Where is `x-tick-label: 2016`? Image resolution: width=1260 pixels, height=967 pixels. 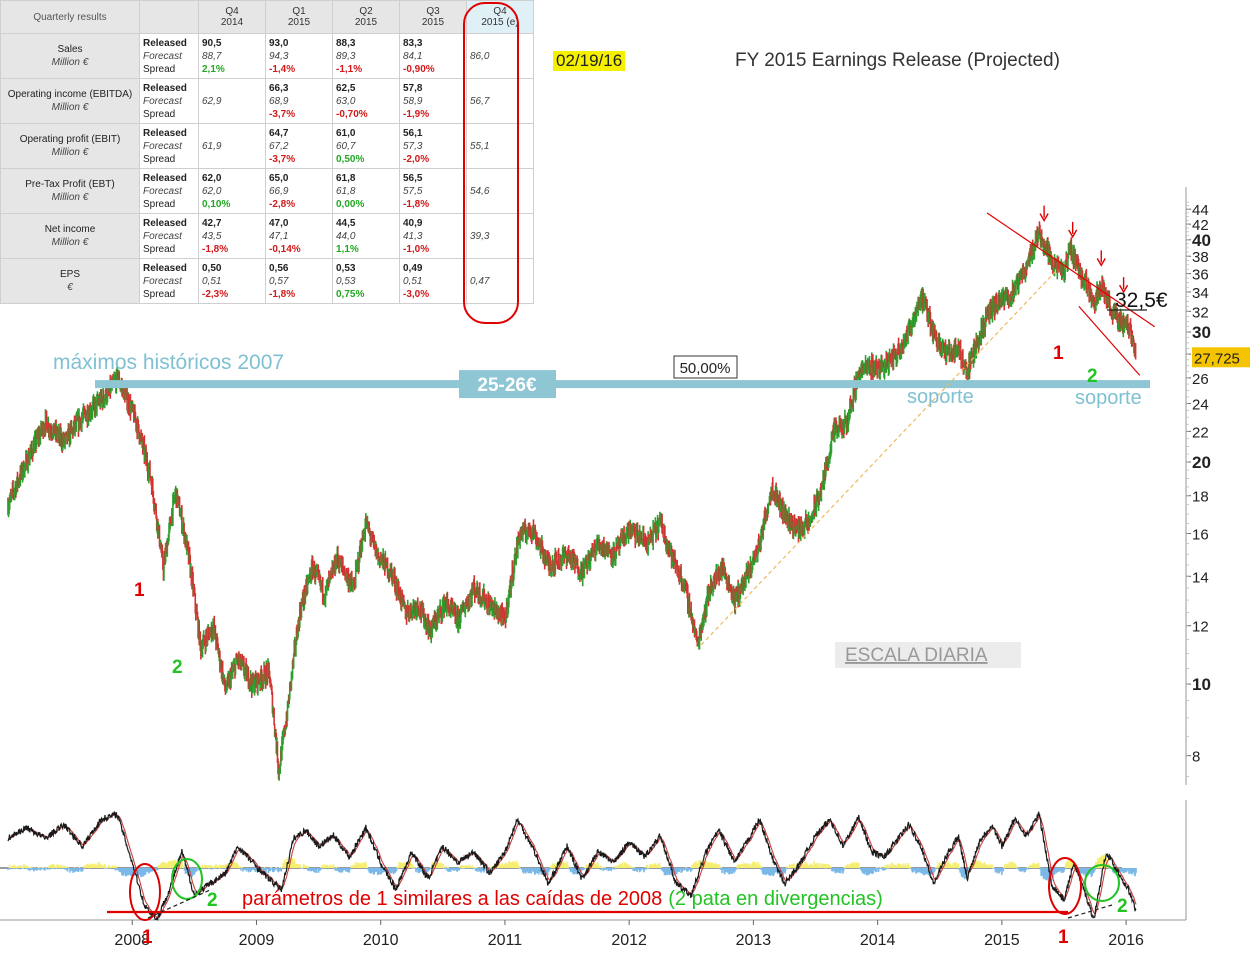 x-tick-label: 2016 is located at coordinates (1126, 940).